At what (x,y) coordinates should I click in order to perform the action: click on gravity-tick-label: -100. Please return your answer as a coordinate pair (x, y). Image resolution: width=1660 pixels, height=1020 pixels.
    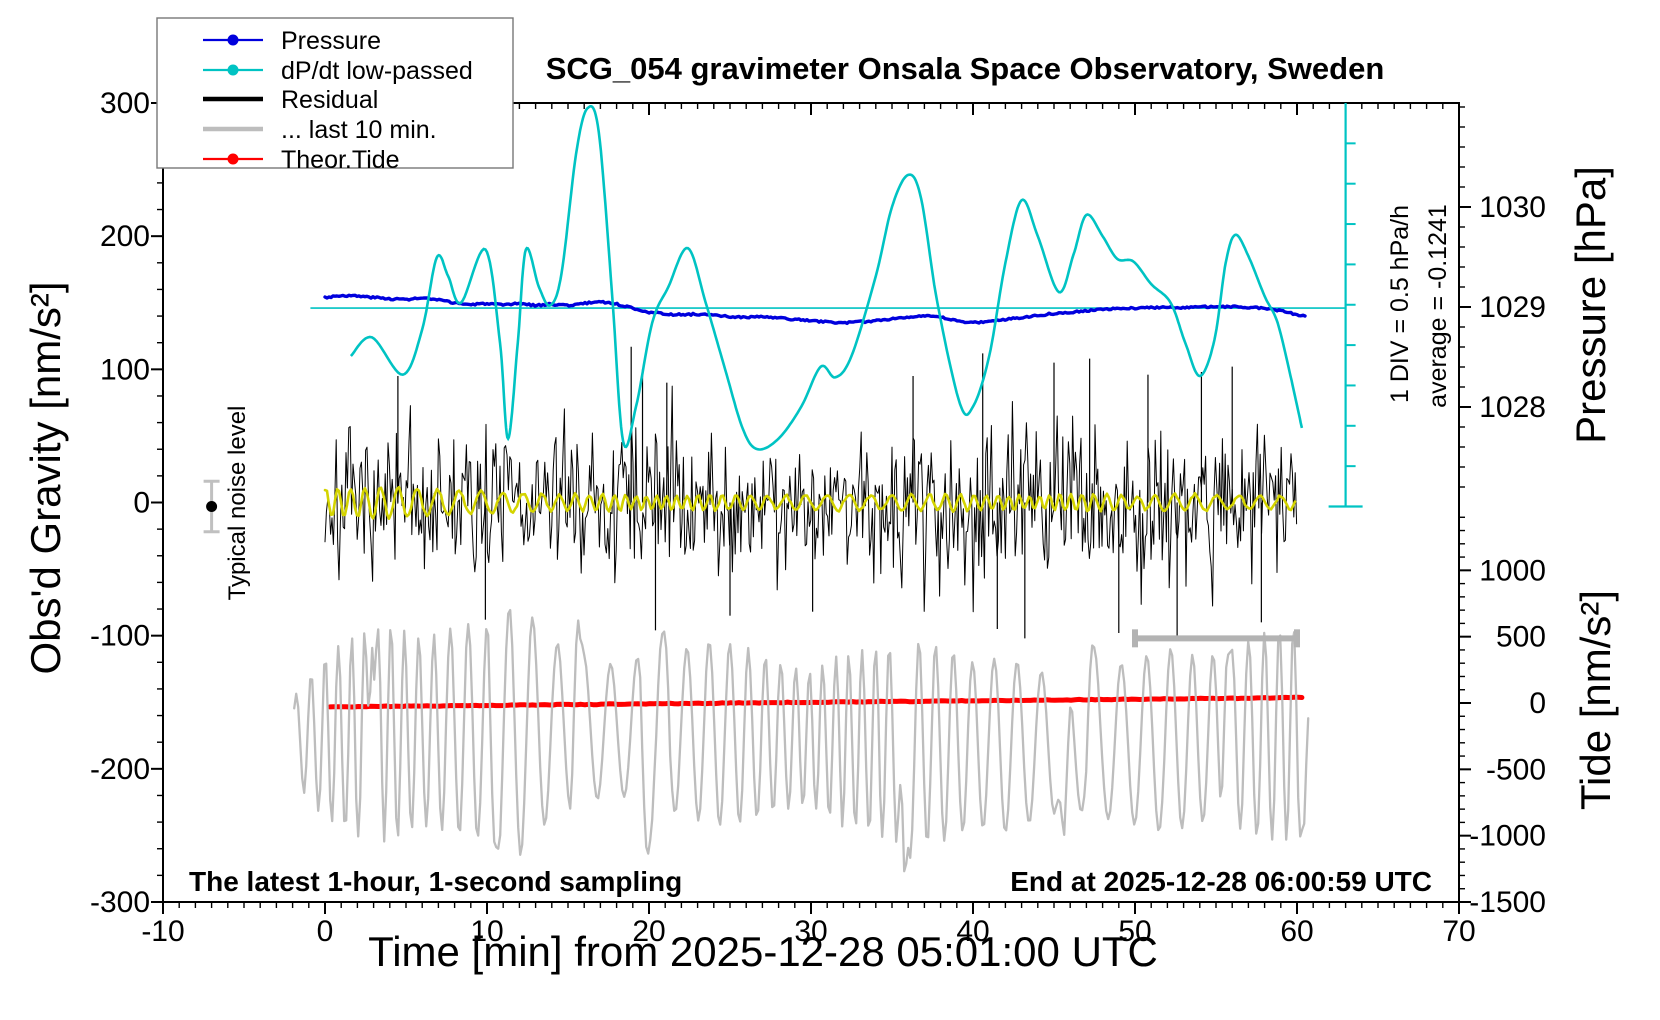
    Looking at the image, I should click on (120, 636).